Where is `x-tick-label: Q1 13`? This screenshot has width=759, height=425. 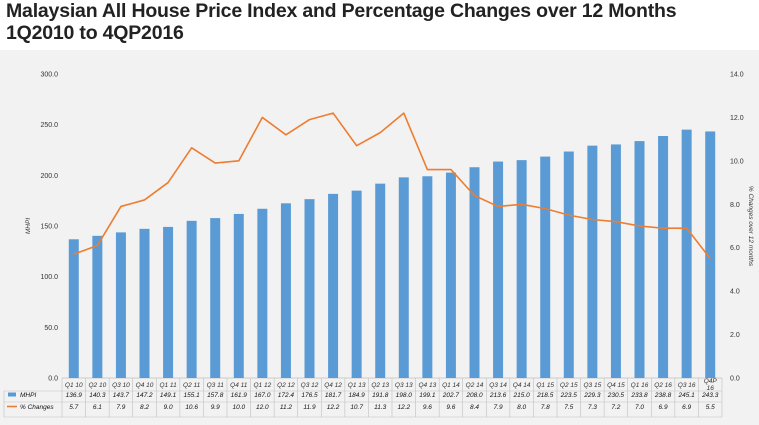
x-tick-label: Q1 13 is located at coordinates (357, 385).